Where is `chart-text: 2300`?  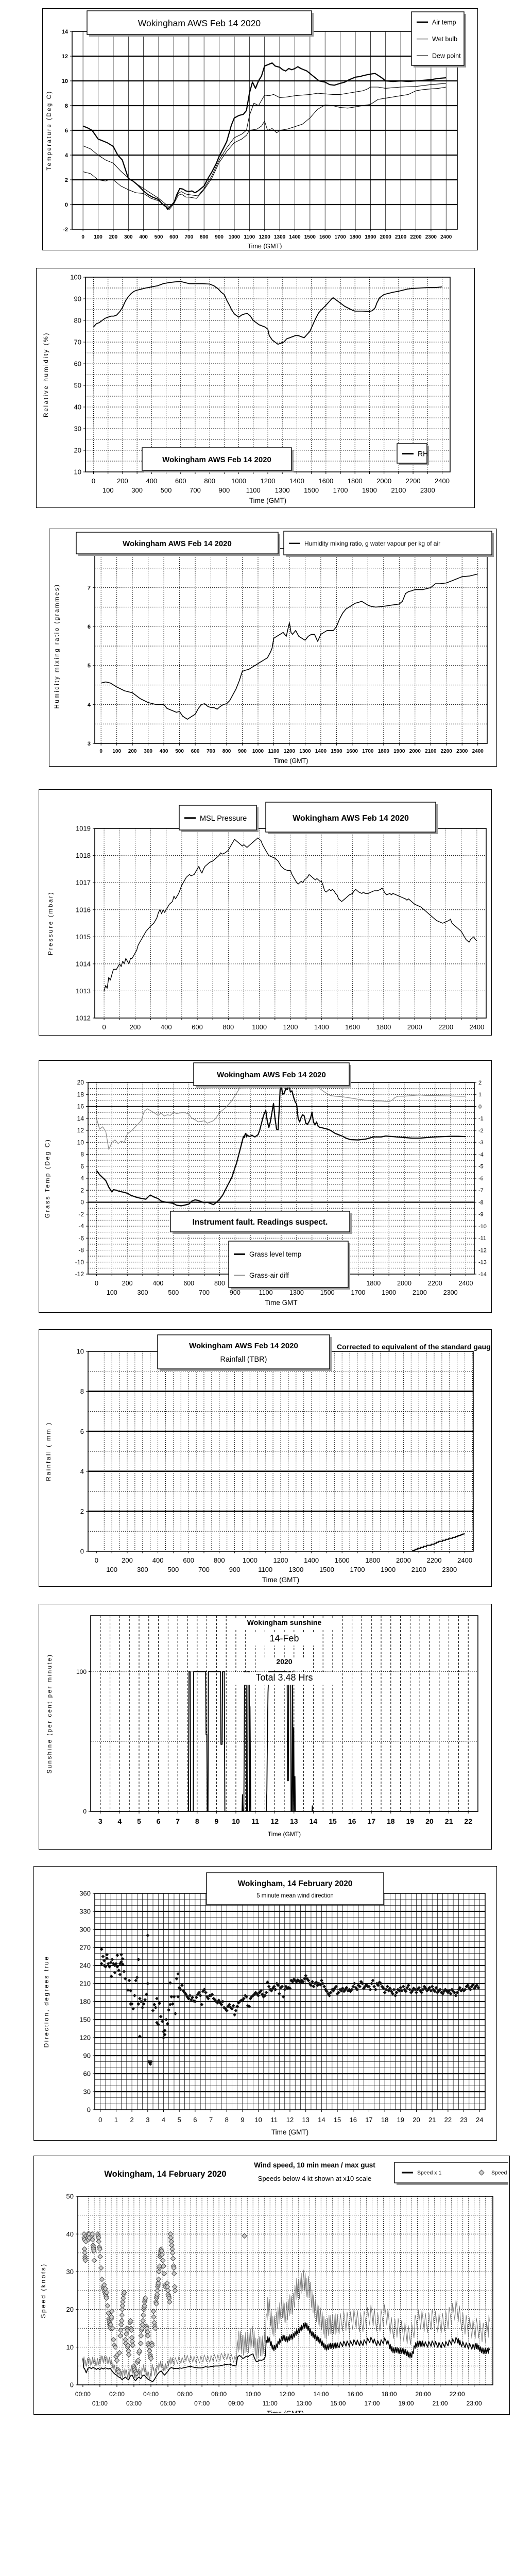 chart-text: 2300 is located at coordinates (451, 1292).